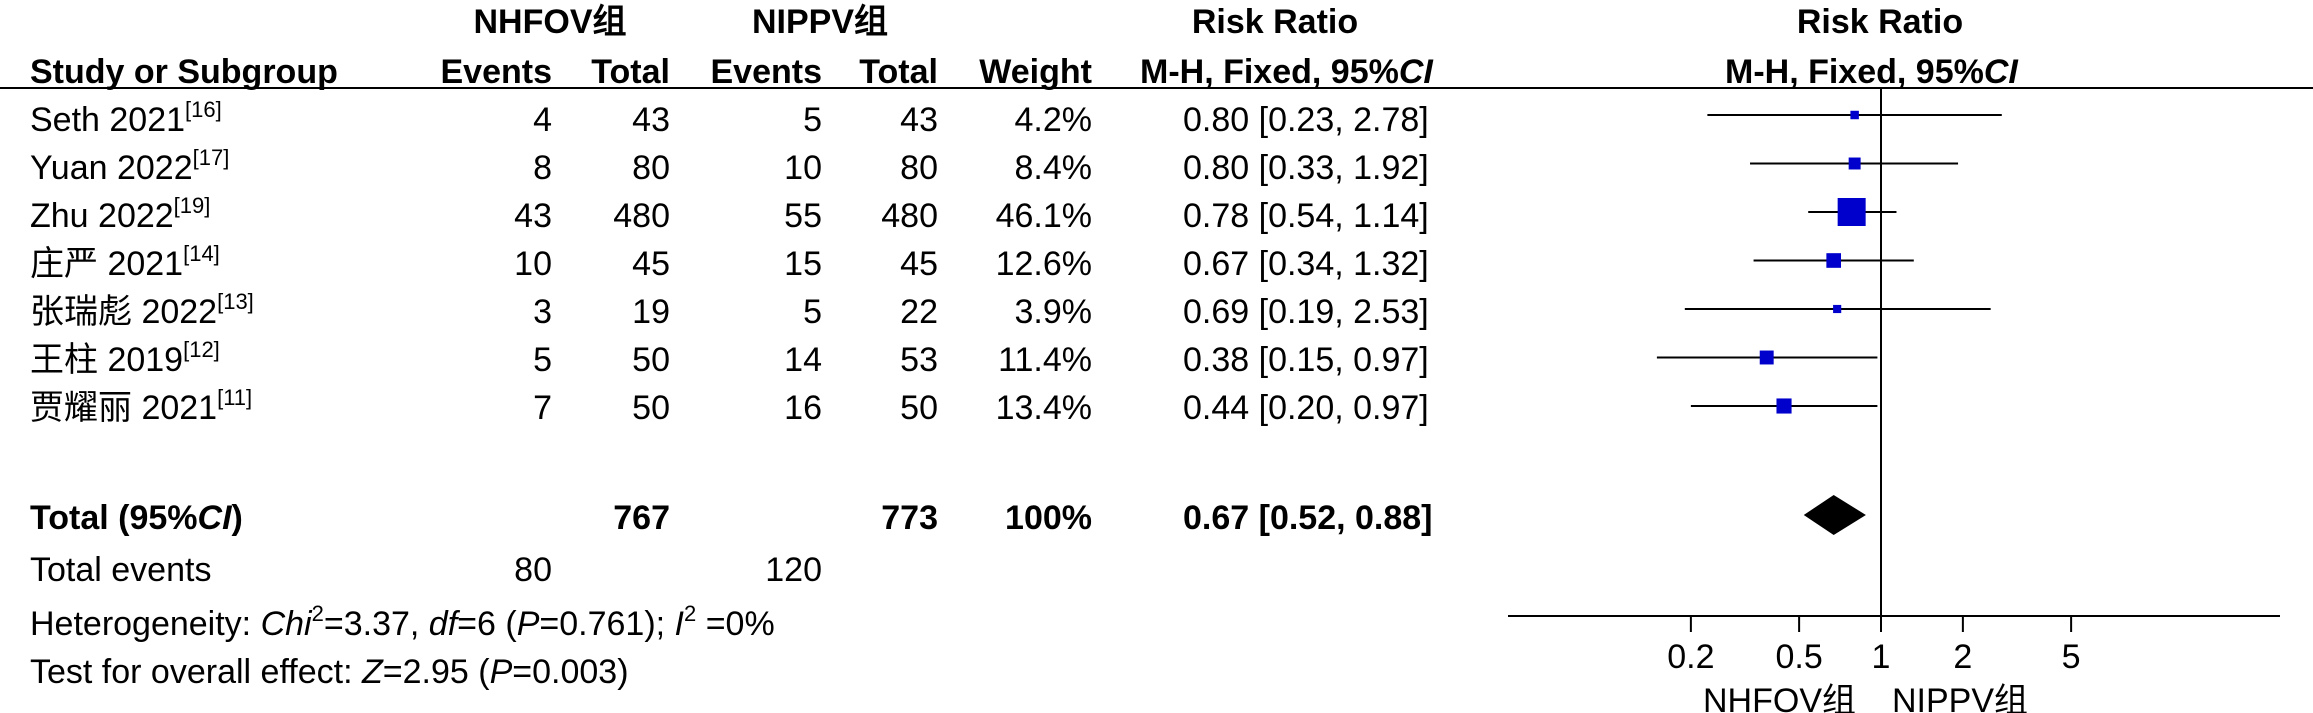 This screenshot has width=2313, height=713. I want to click on study-name: Zhu 2022[19], so click(120, 214).